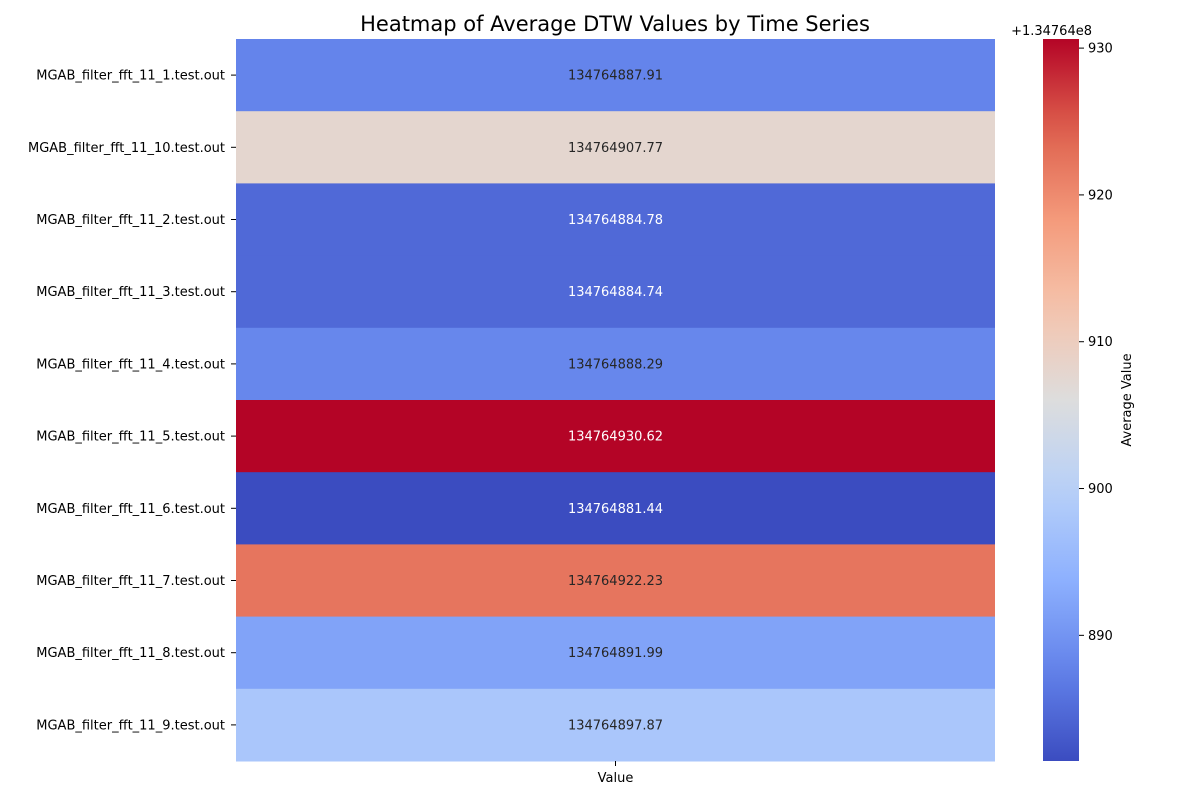 This screenshot has width=1200, height=800. What do you see at coordinates (1061, 400) in the screenshot?
I see `colorbar-gradient` at bounding box center [1061, 400].